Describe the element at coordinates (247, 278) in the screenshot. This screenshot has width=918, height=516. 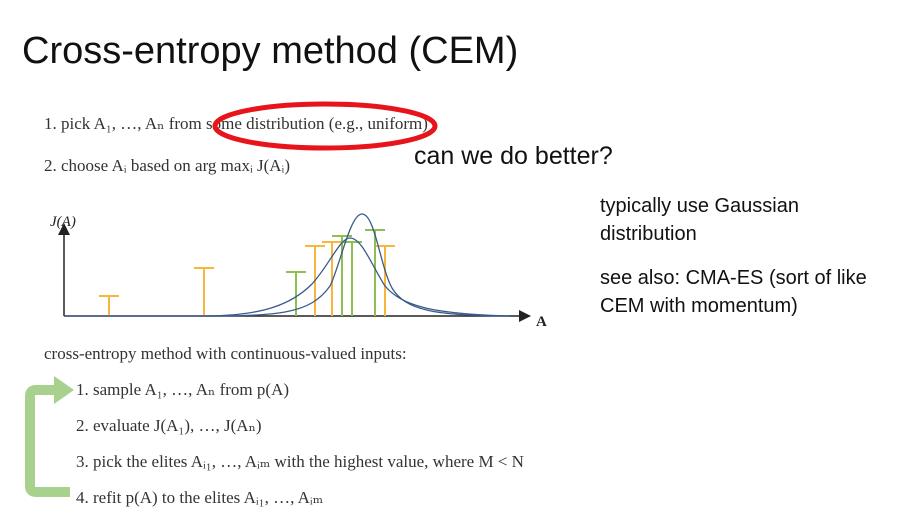
I see `sample-bars` at that location.